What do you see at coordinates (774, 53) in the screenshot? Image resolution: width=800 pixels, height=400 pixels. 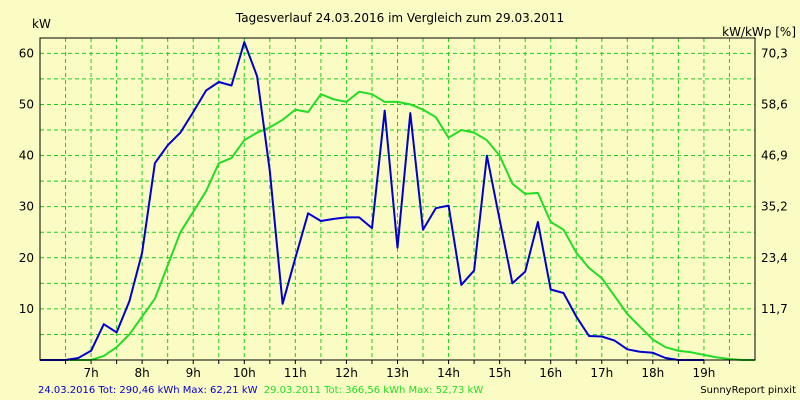 I see `y-tick-label-right: 70,3` at bounding box center [774, 53].